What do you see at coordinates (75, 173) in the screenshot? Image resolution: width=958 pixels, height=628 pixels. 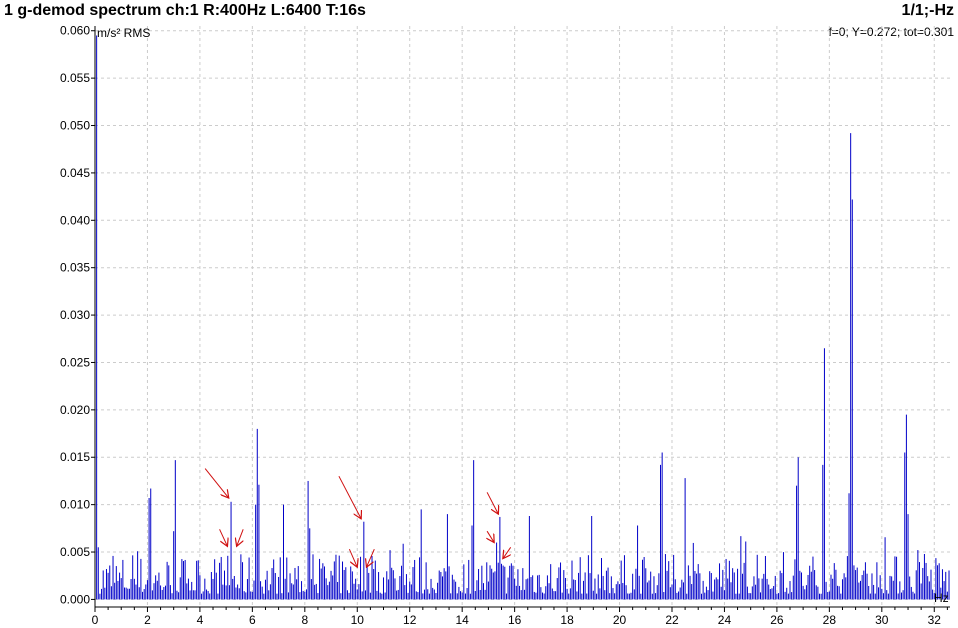 I see `y-tick-label: 0.045` at bounding box center [75, 173].